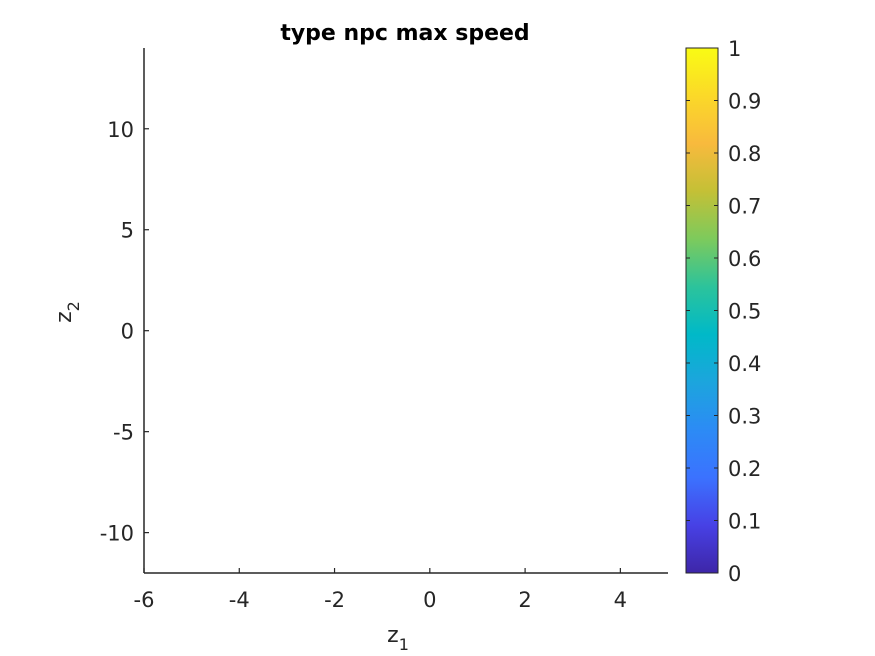 The height and width of the screenshot is (656, 875). I want to click on y-axis-label-base: z, so click(64, 317).